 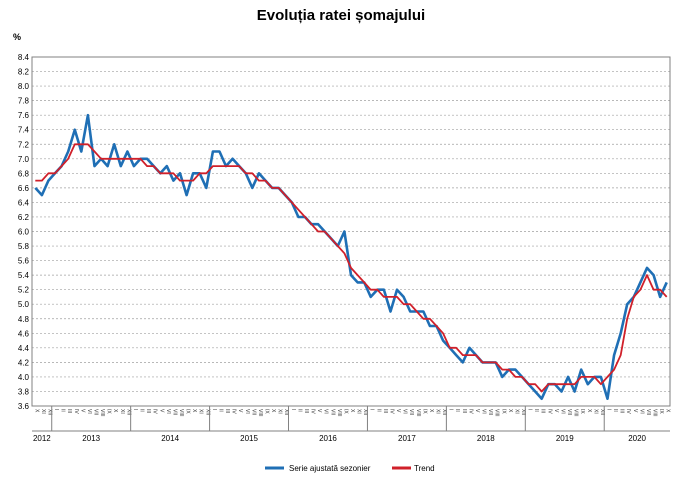 I want to click on x-year-label: 2019, so click(x=565, y=438).